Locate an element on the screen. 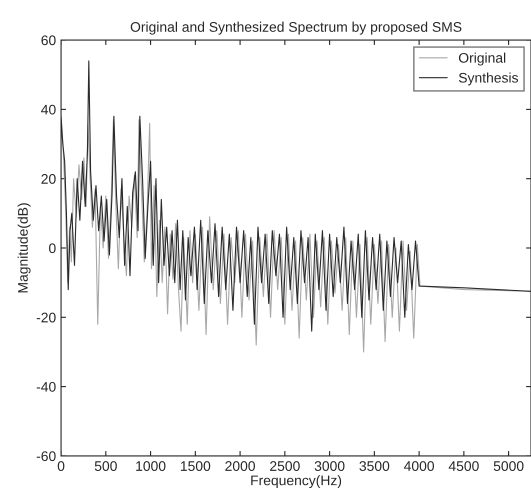 The width and height of the screenshot is (531, 501). x-tick-label: 500 is located at coordinates (105, 466).